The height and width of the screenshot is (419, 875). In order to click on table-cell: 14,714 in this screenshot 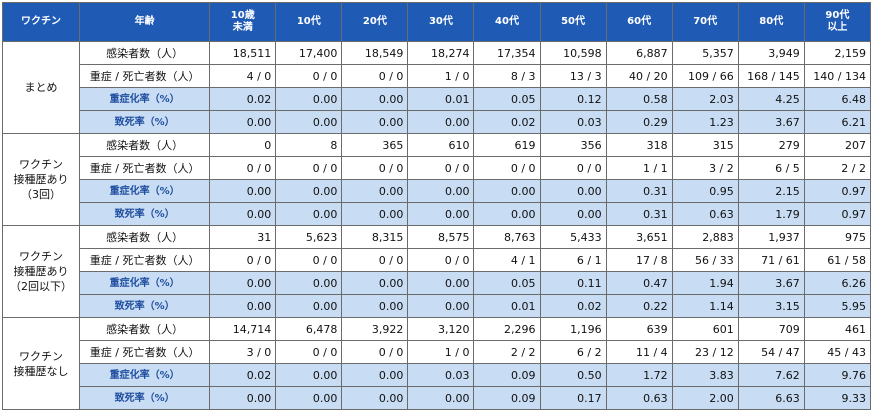, I will do `click(243, 329)`.